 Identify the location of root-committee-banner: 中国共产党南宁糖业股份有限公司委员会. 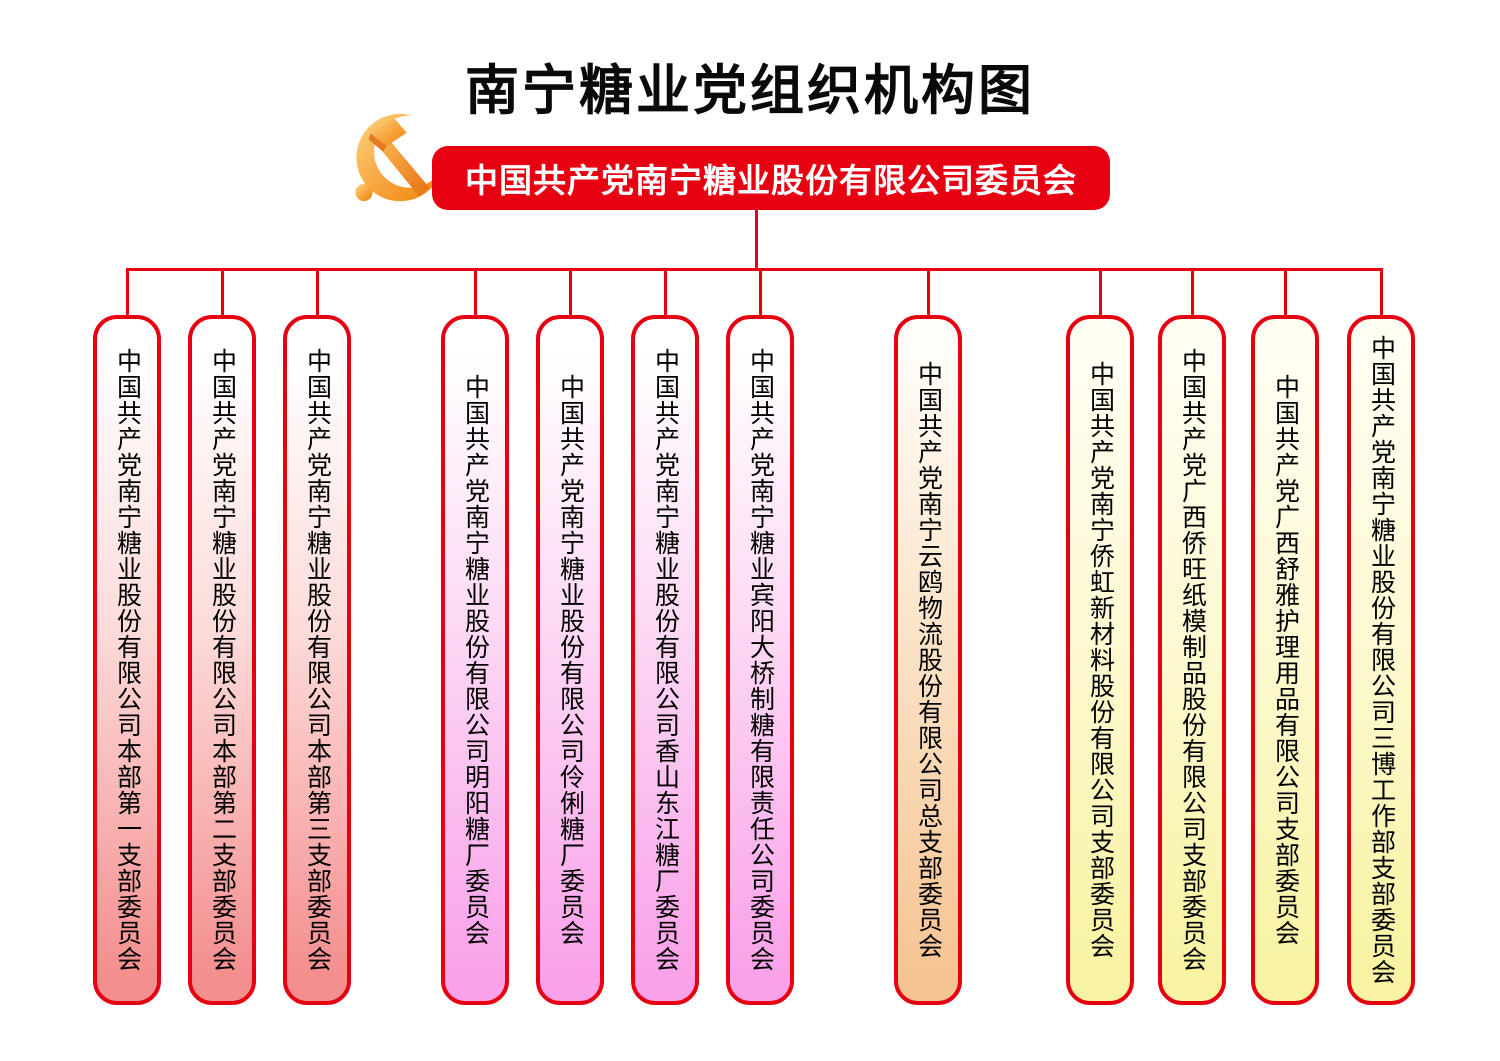
(771, 178).